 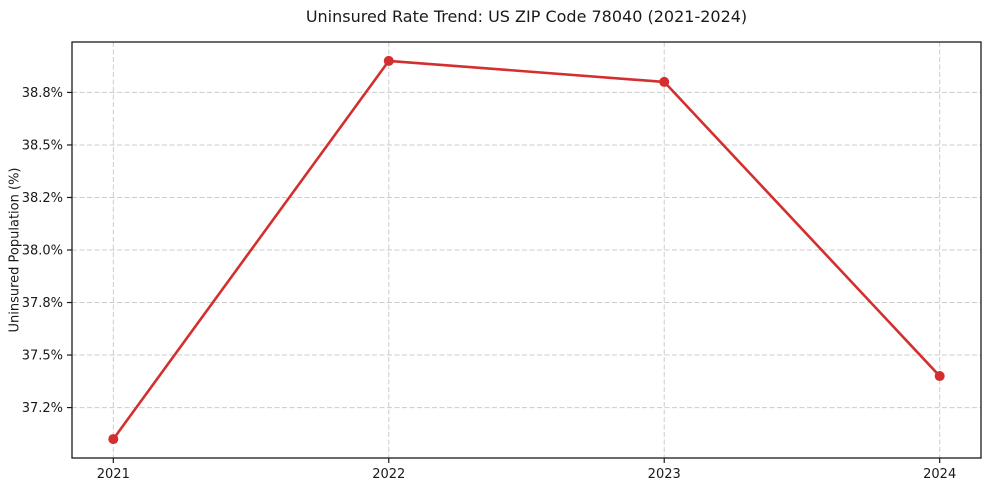 I want to click on x-tick-label: 2022, so click(x=388, y=474).